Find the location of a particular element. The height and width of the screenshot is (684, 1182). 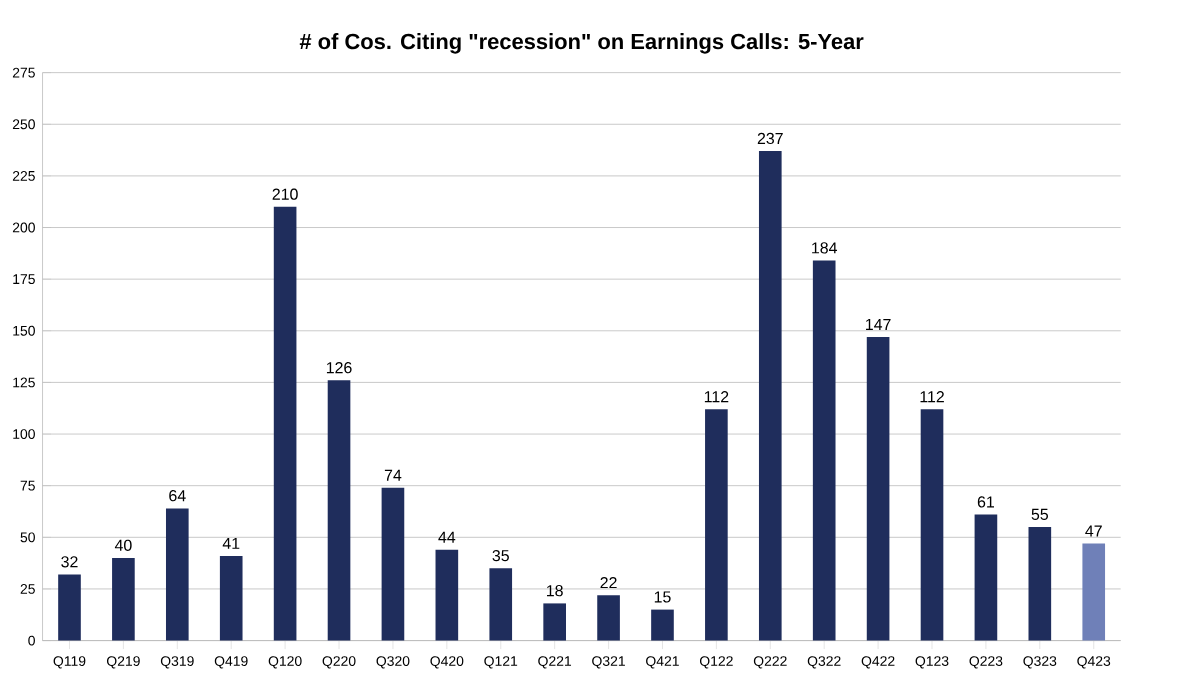

chart-title: # of Cos. Citing "recession" on Earnings Calls: 5-Year is located at coordinates (581, 44).